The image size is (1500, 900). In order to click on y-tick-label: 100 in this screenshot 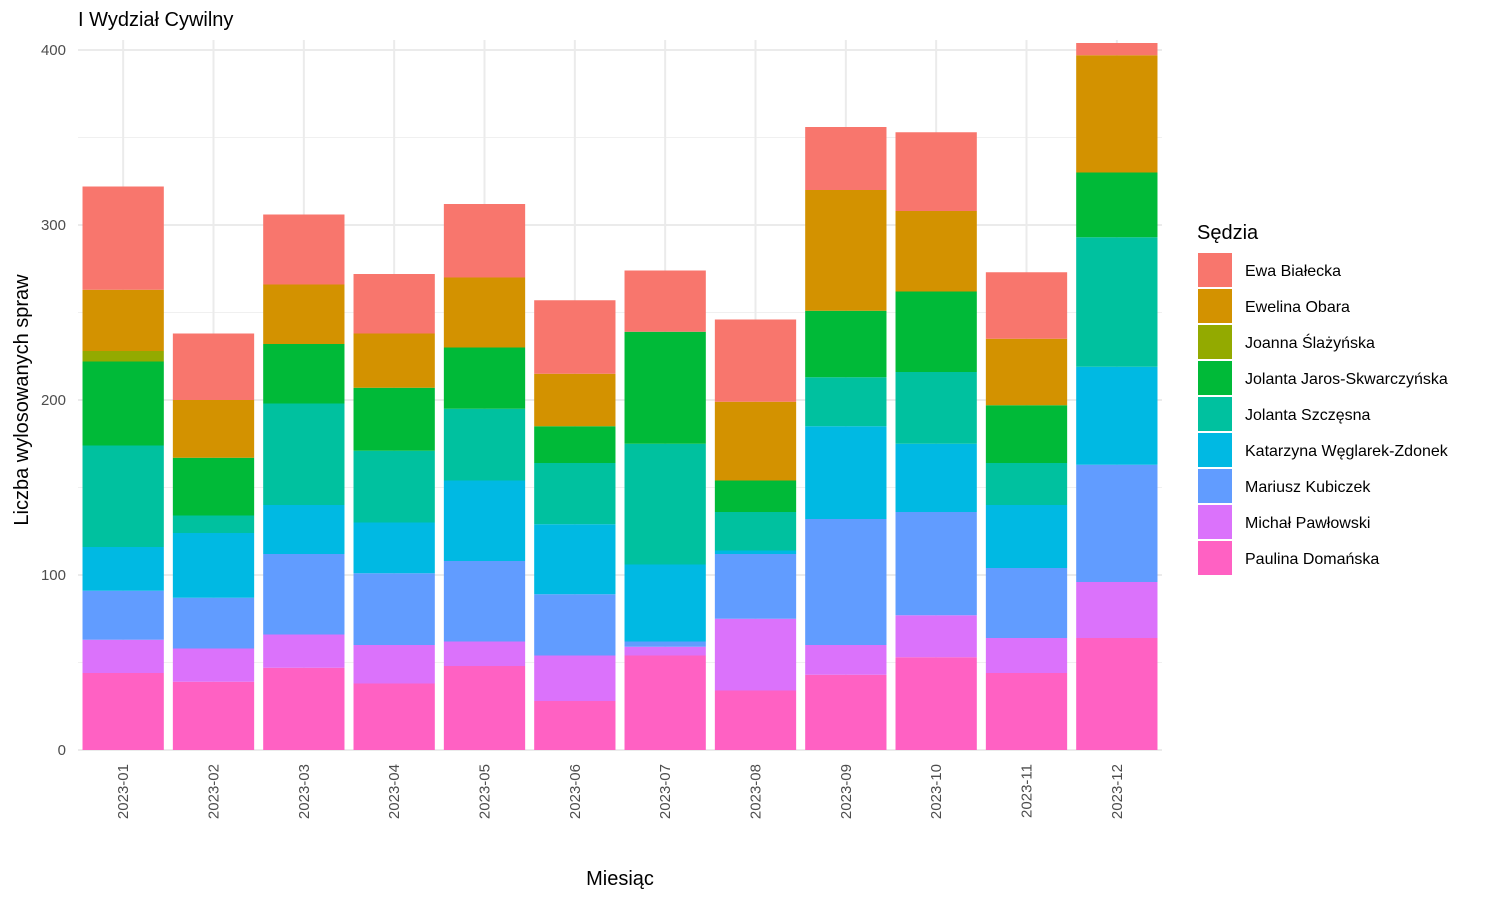, I will do `click(53, 575)`.